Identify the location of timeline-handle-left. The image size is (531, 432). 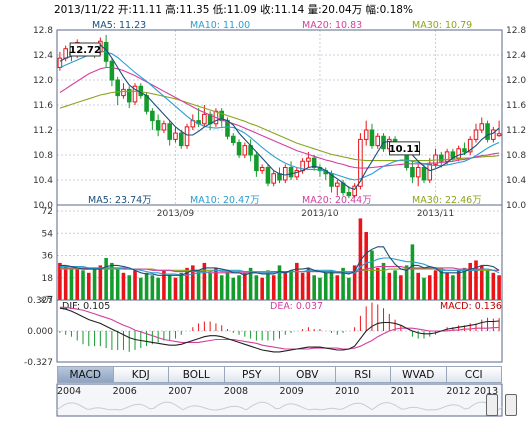
(492, 405).